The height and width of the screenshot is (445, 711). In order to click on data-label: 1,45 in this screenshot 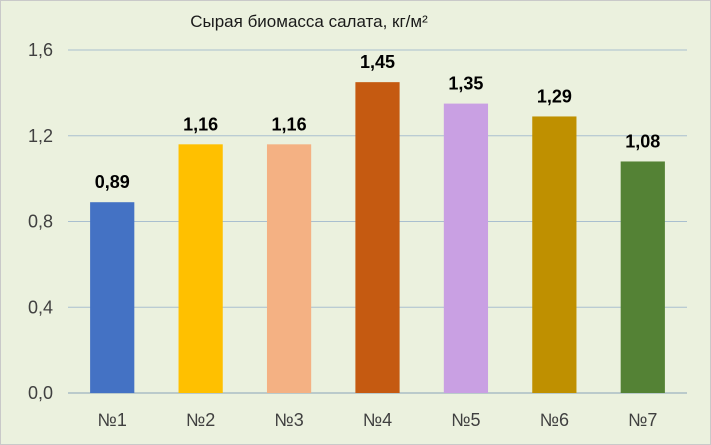, I will do `click(377, 62)`.